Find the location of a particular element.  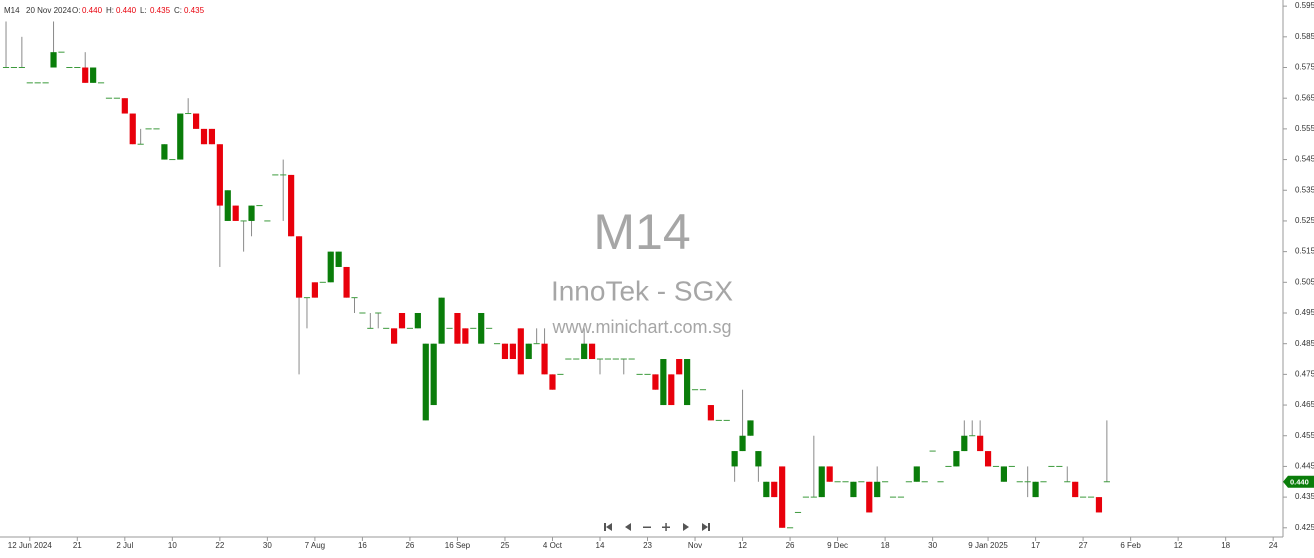

x-tick-label: 21 is located at coordinates (77, 545).